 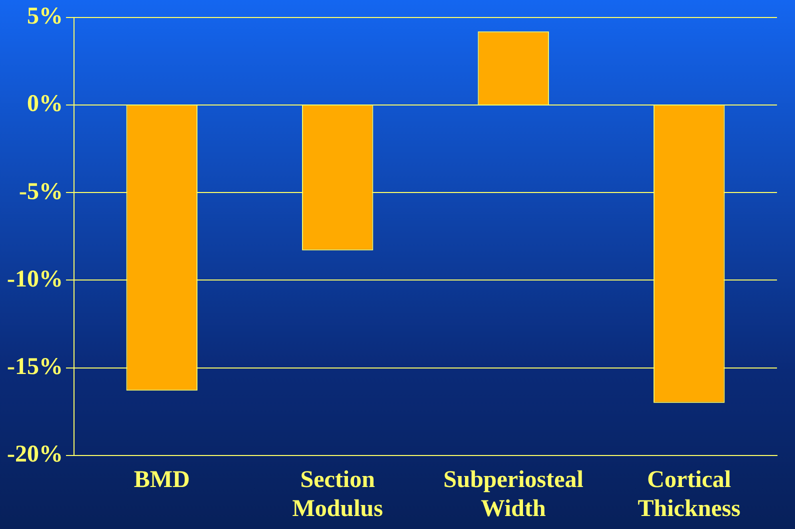 What do you see at coordinates (162, 480) in the screenshot?
I see `x-tick-label: BMD` at bounding box center [162, 480].